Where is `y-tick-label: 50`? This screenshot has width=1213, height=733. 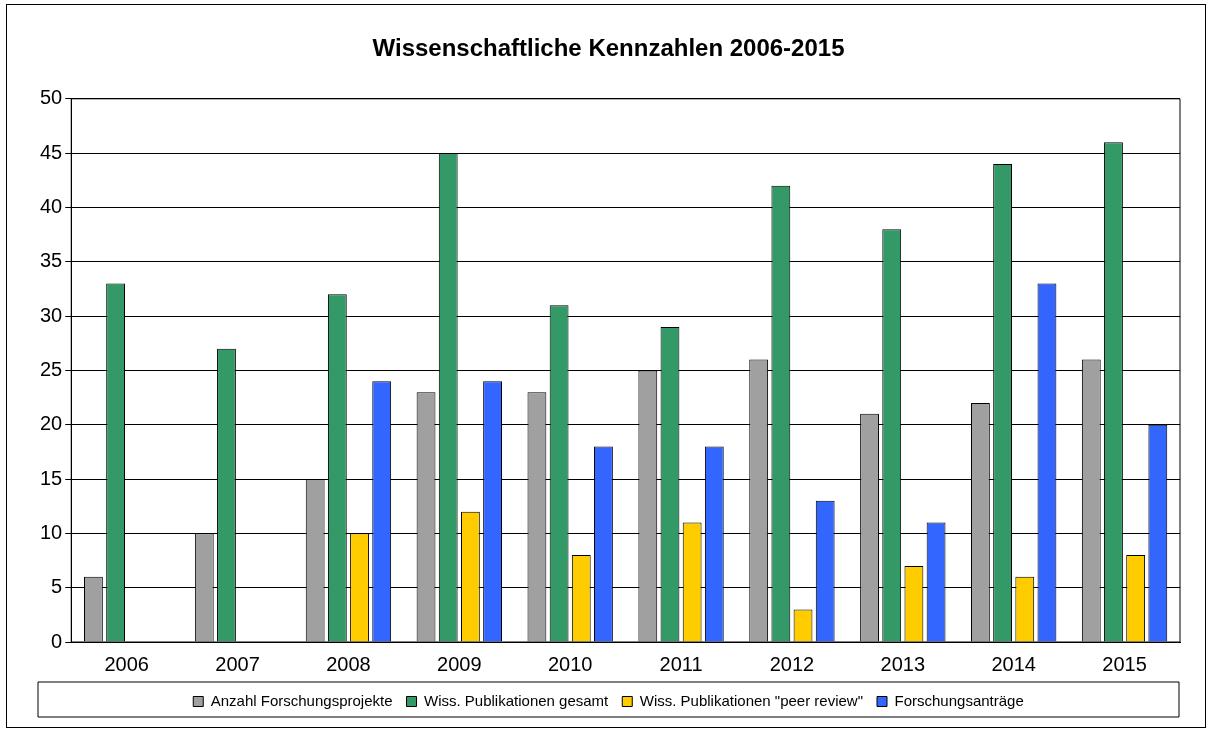 y-tick-label: 50 is located at coordinates (51, 97).